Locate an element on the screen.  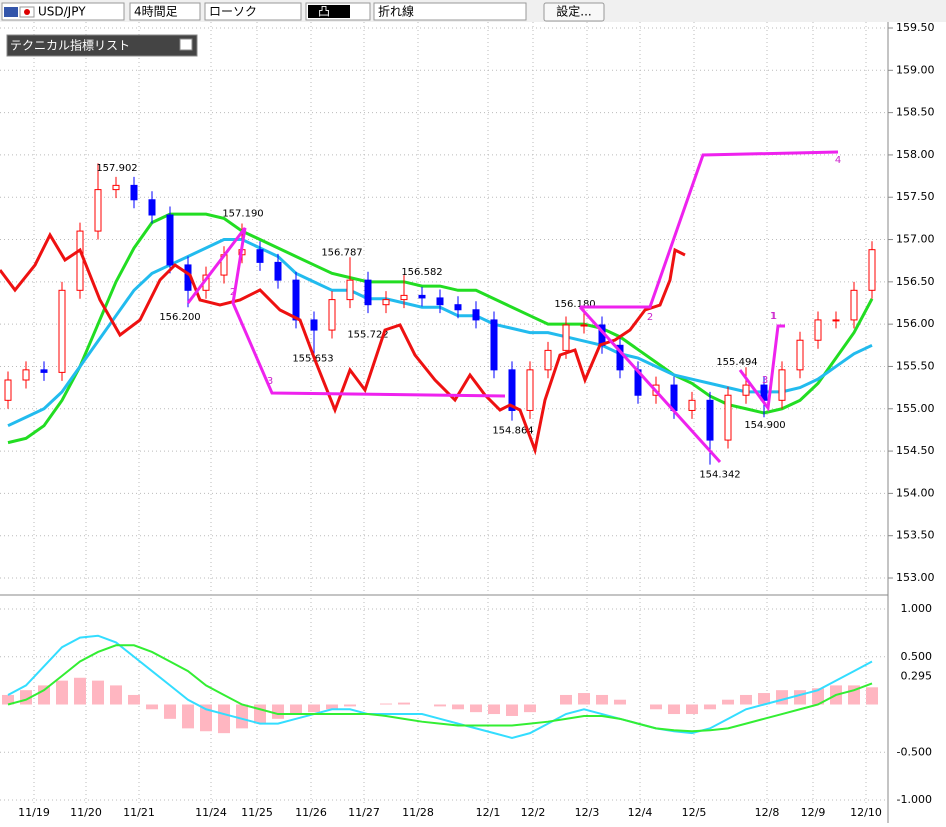
flag-us is located at coordinates (11, 12).